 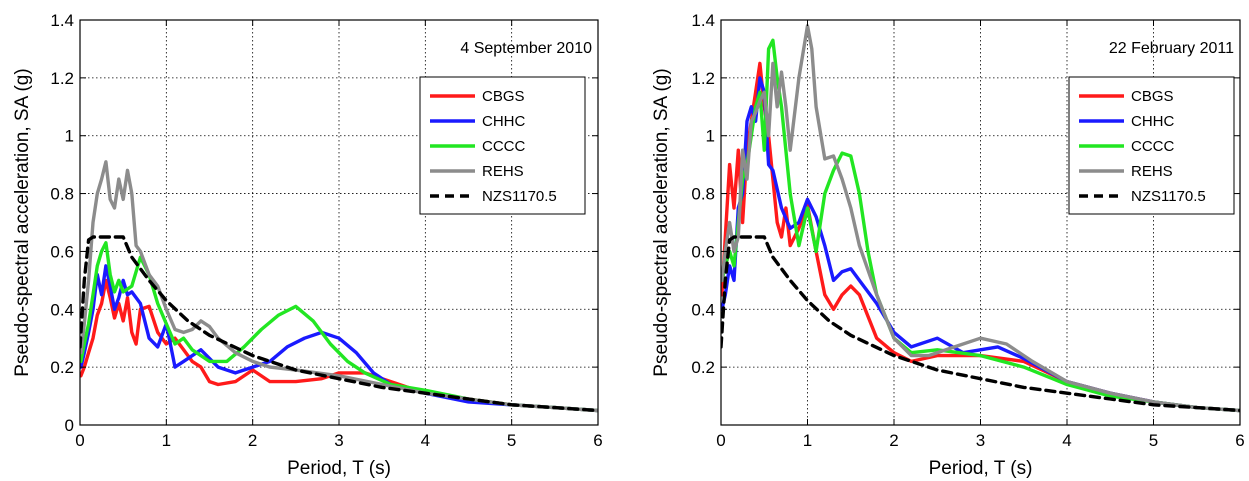 What do you see at coordinates (69, 425) in the screenshot?
I see `y-tick-label: 0` at bounding box center [69, 425].